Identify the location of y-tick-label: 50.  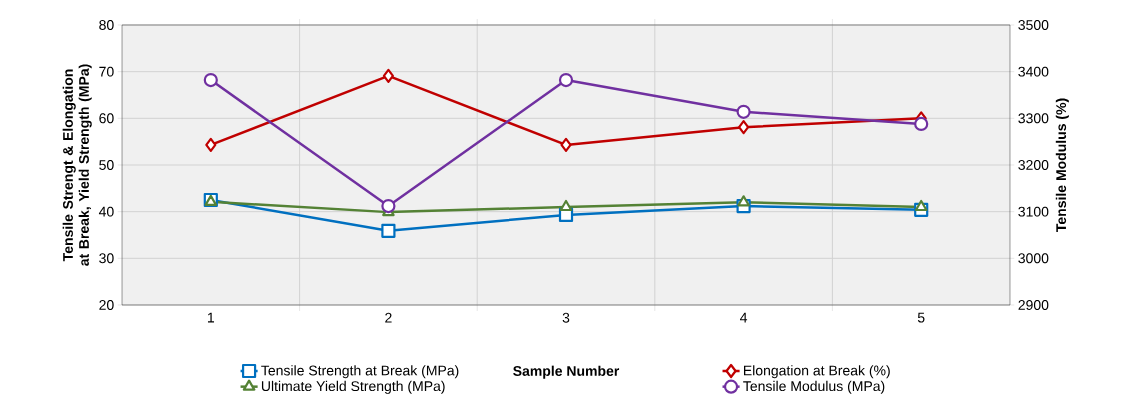
(106, 165).